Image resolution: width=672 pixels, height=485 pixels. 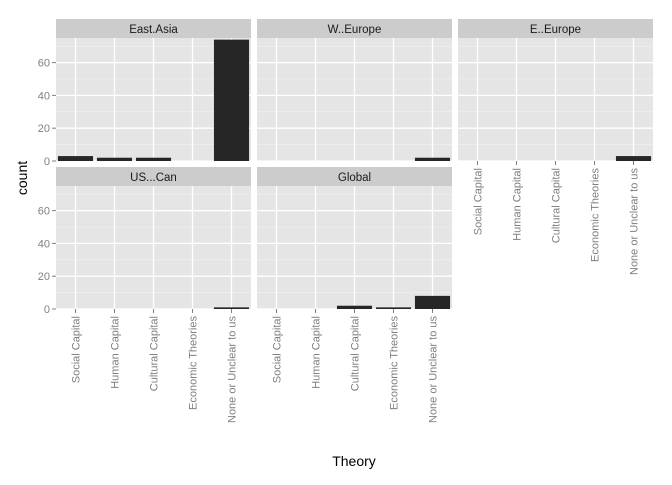 I want to click on facet-strip-label: E..Europe, so click(x=555, y=30).